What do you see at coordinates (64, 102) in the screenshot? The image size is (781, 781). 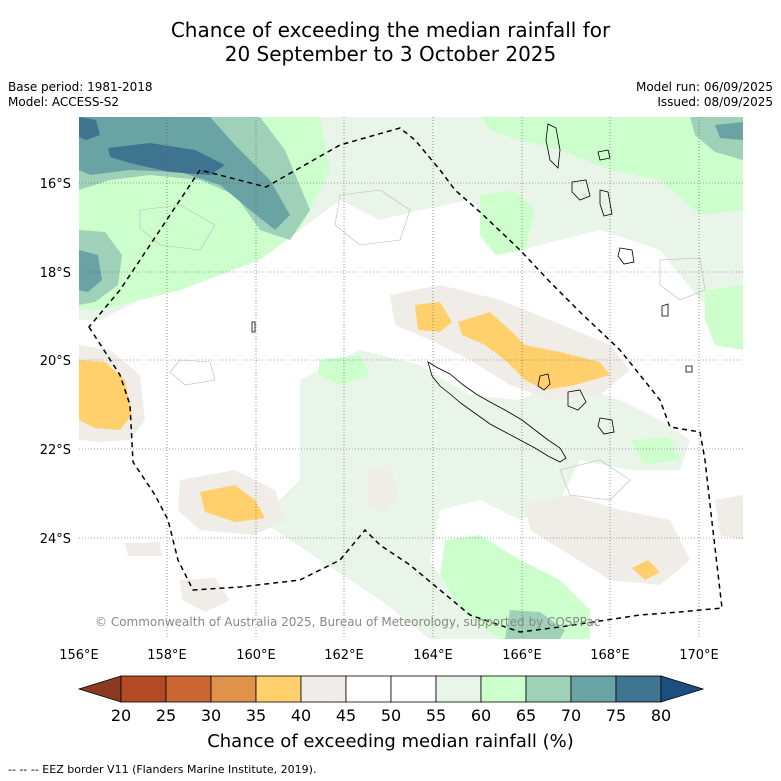 I see `model-name: Model: ACCESS-S2` at bounding box center [64, 102].